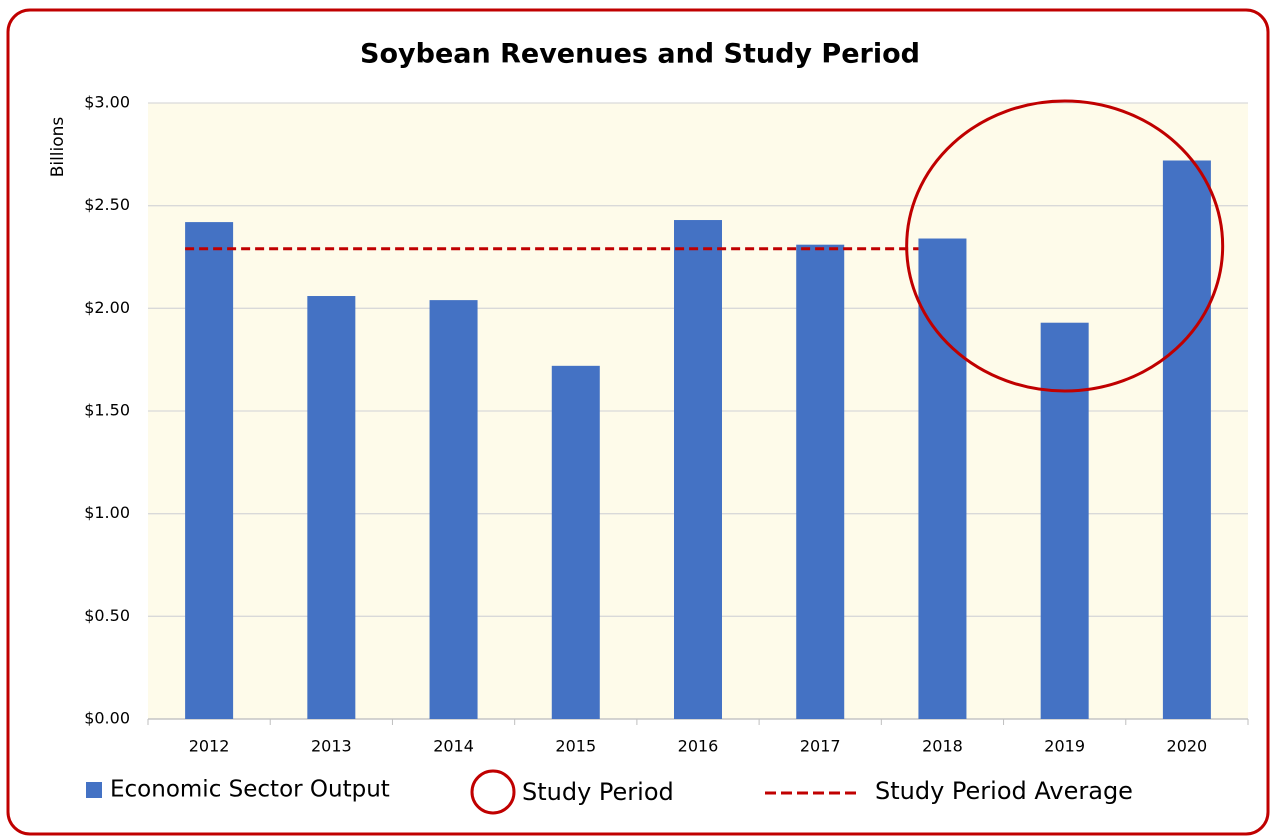 The width and height of the screenshot is (1271, 837). Describe the element at coordinates (107, 102) in the screenshot. I see `y-tick-label: $3.00` at that location.